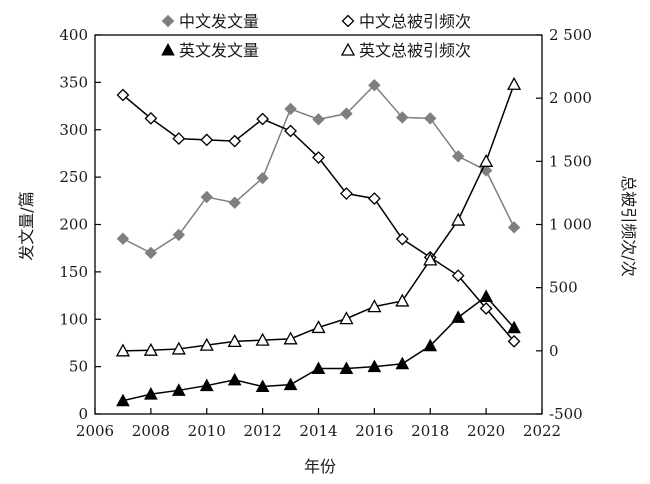 This screenshot has width=650, height=484. I want to click on y-left-tick-label: 300, so click(73, 130).